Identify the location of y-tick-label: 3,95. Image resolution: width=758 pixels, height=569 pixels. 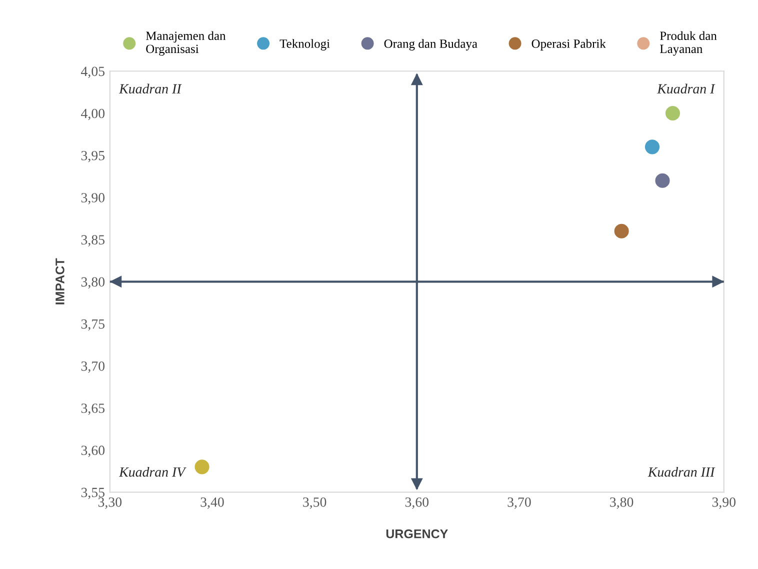
(93, 156).